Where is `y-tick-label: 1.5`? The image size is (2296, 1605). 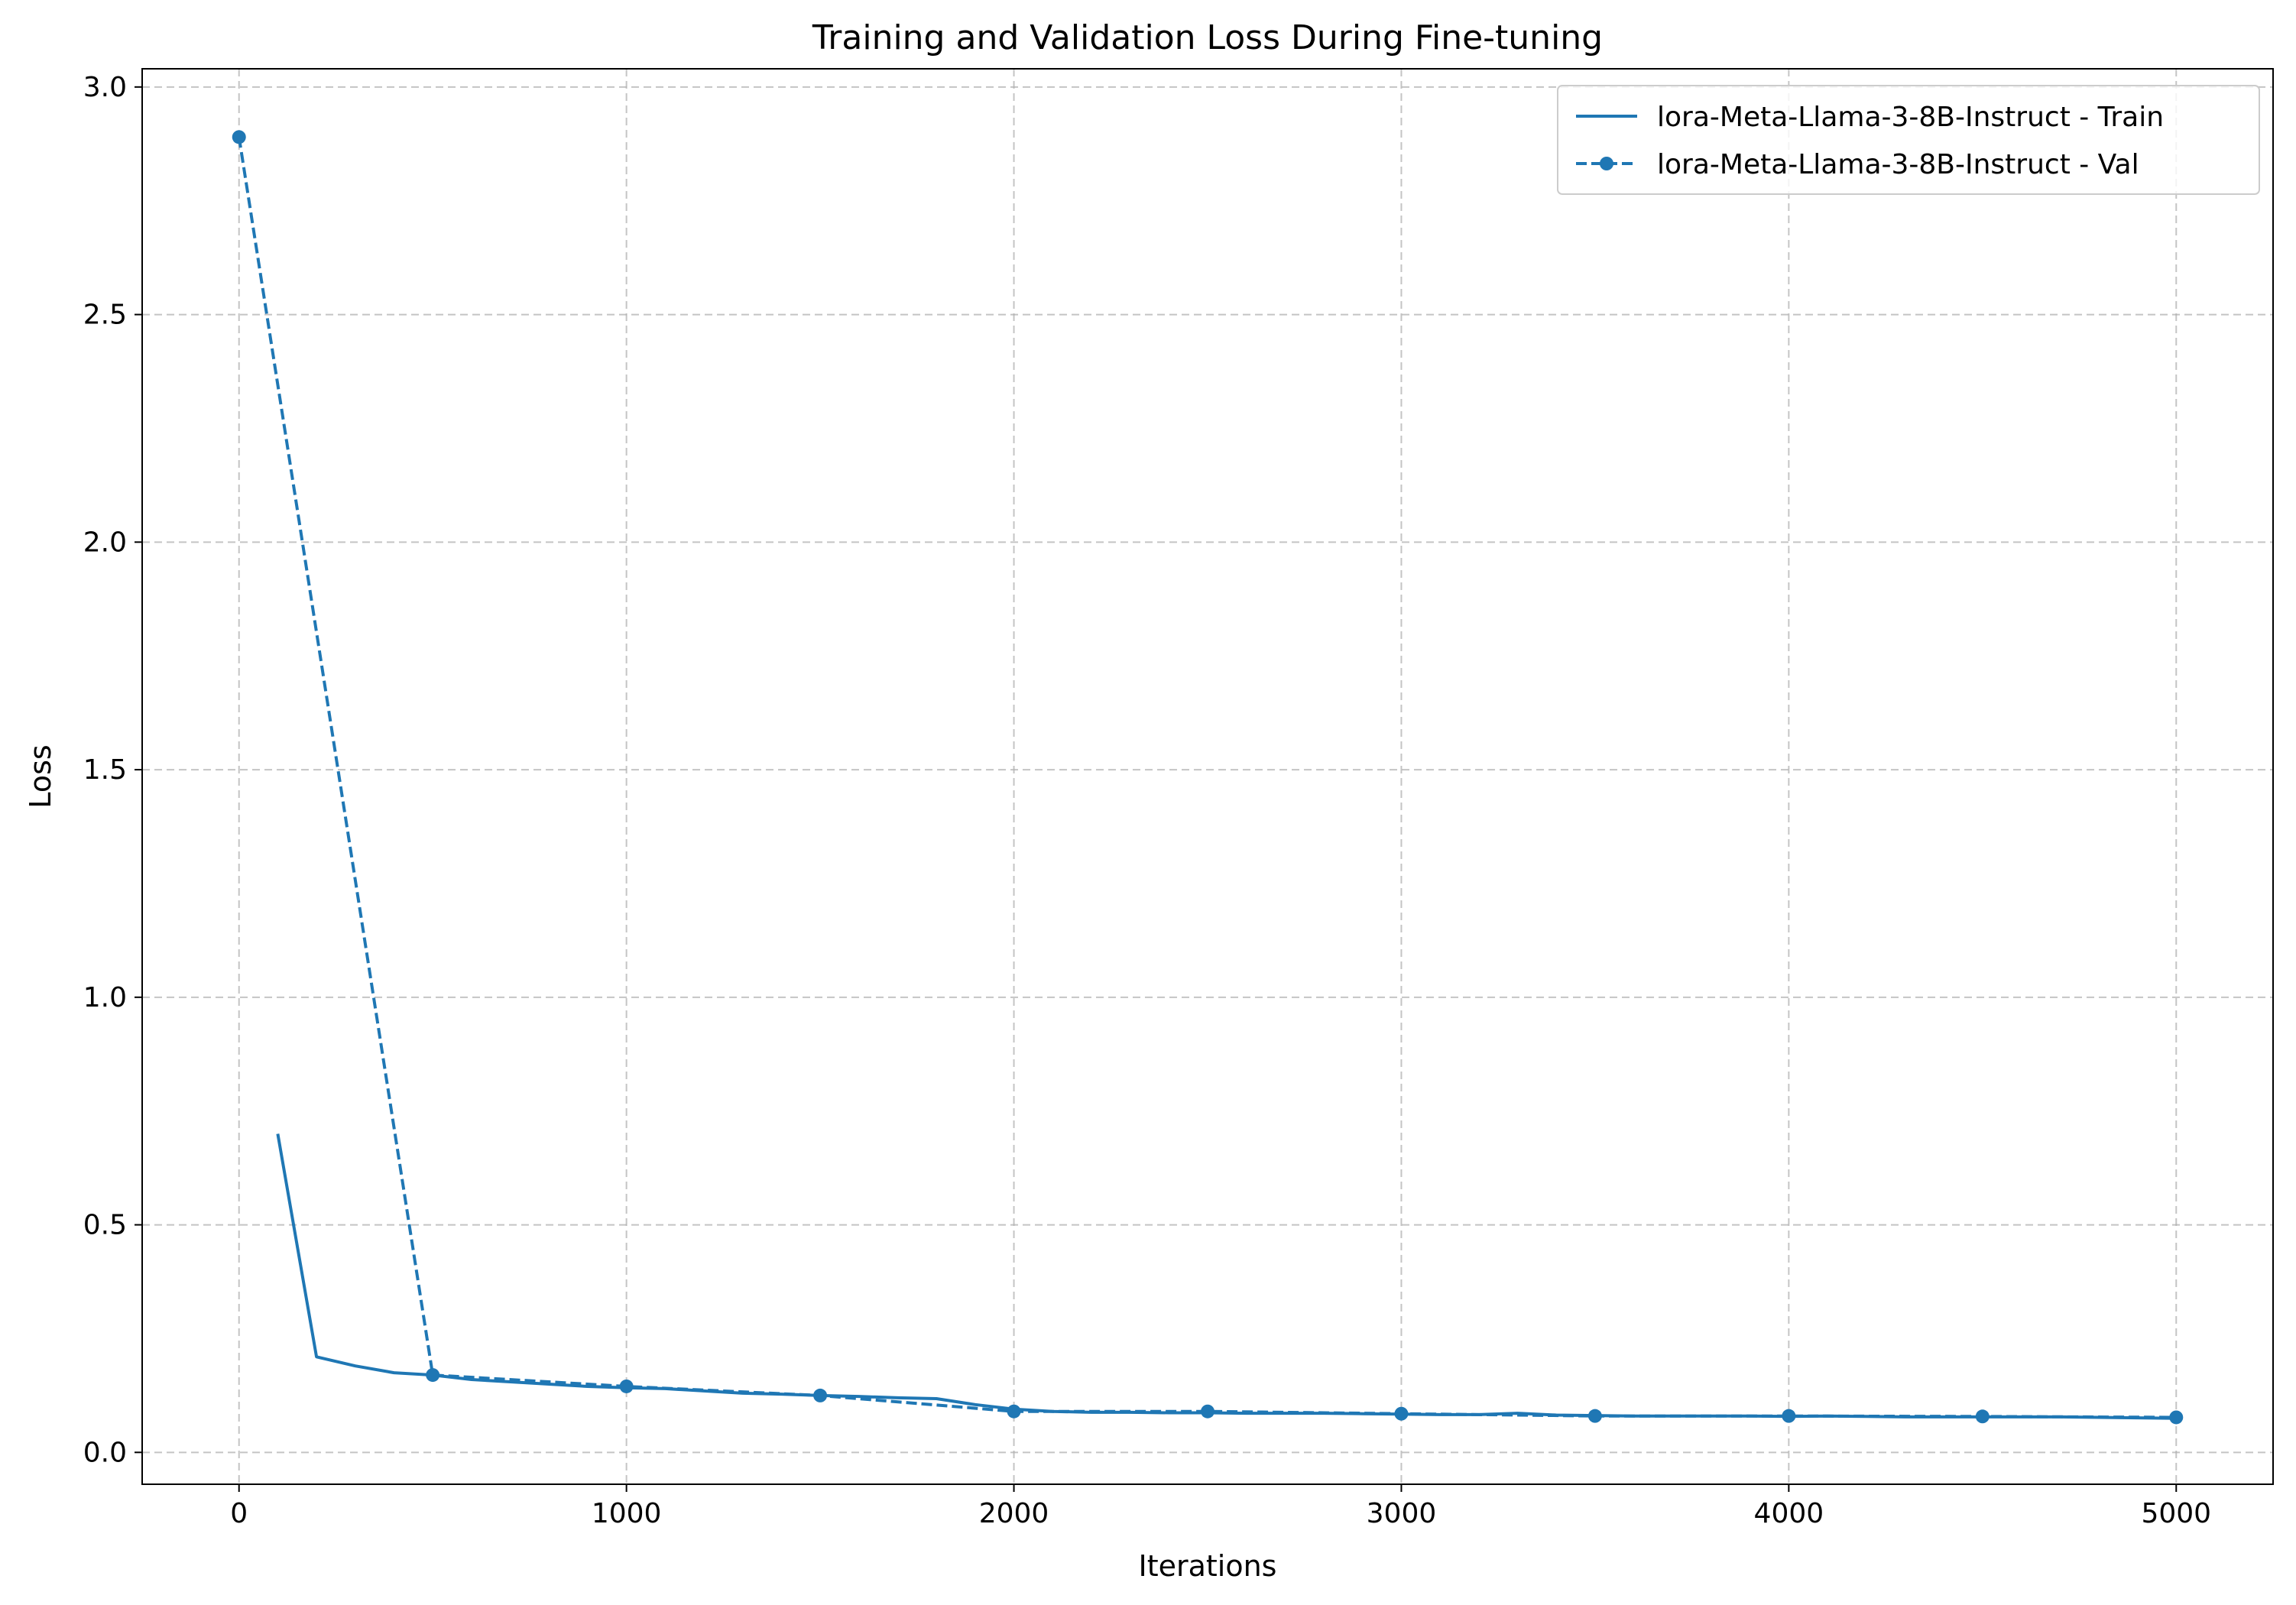
y-tick-label: 1.5 is located at coordinates (105, 770).